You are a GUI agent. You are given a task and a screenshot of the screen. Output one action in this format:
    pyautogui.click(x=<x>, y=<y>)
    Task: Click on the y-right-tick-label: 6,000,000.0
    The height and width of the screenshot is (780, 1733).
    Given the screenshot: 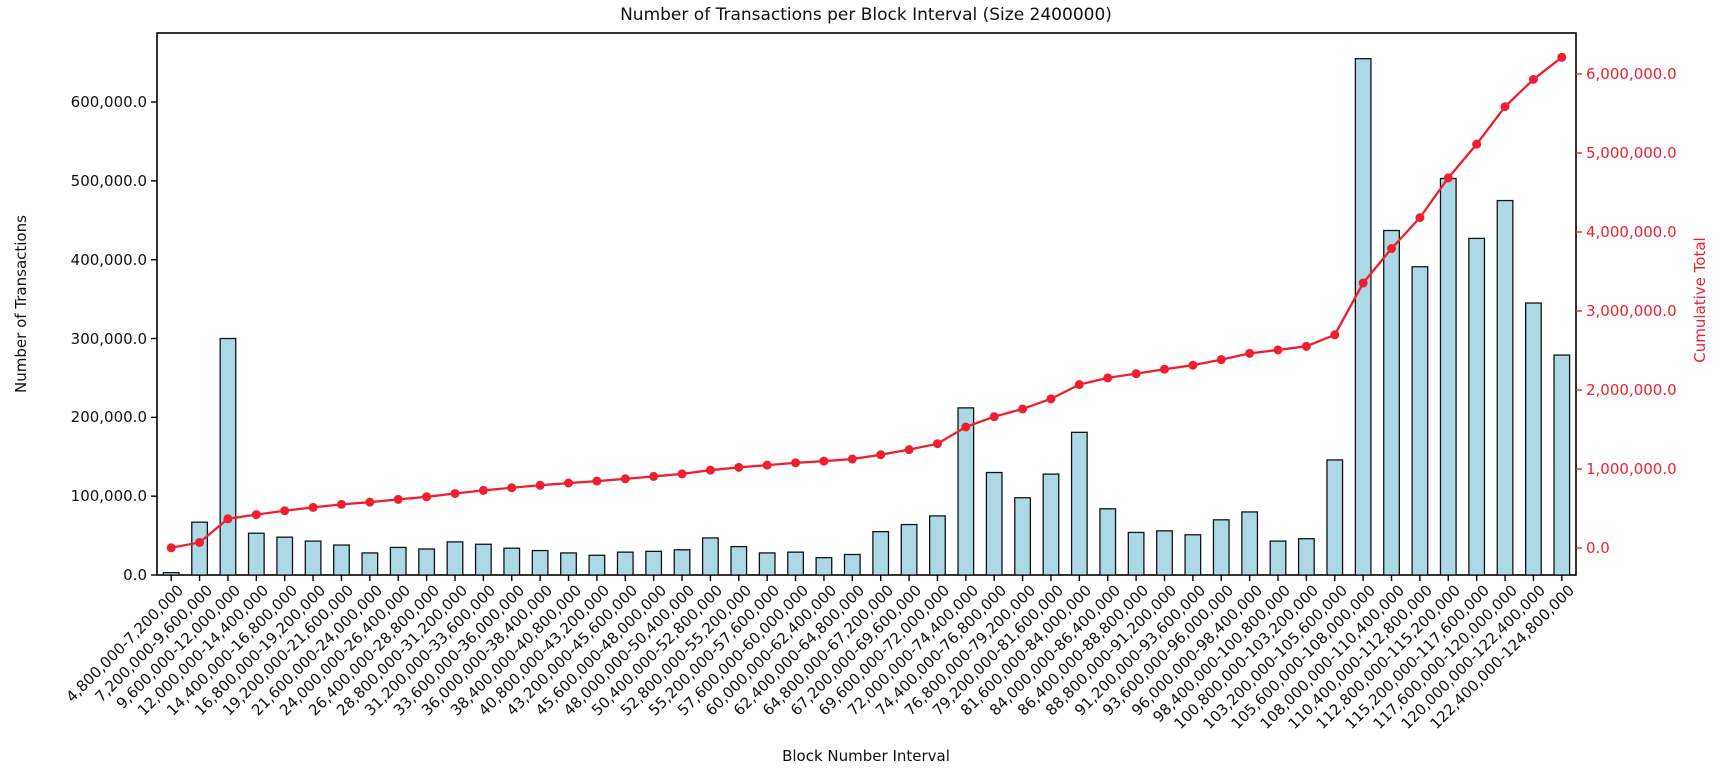 What is the action you would take?
    pyautogui.click(x=1631, y=74)
    